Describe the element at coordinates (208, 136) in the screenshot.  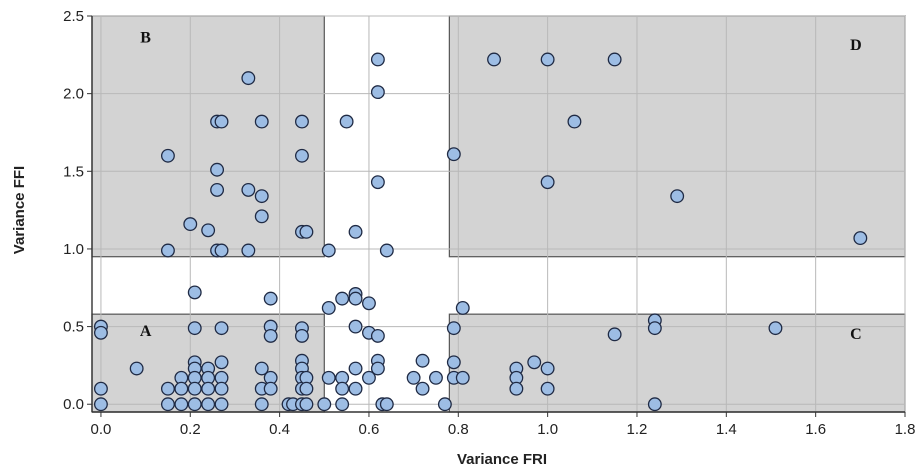
I see `region-b` at that location.